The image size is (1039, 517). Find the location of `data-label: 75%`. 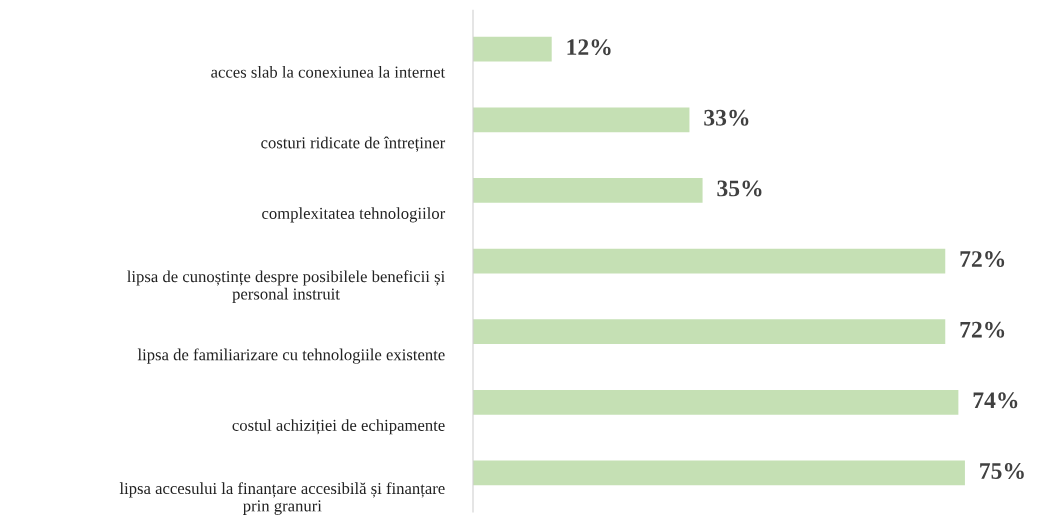

data-label: 75% is located at coordinates (1002, 470).